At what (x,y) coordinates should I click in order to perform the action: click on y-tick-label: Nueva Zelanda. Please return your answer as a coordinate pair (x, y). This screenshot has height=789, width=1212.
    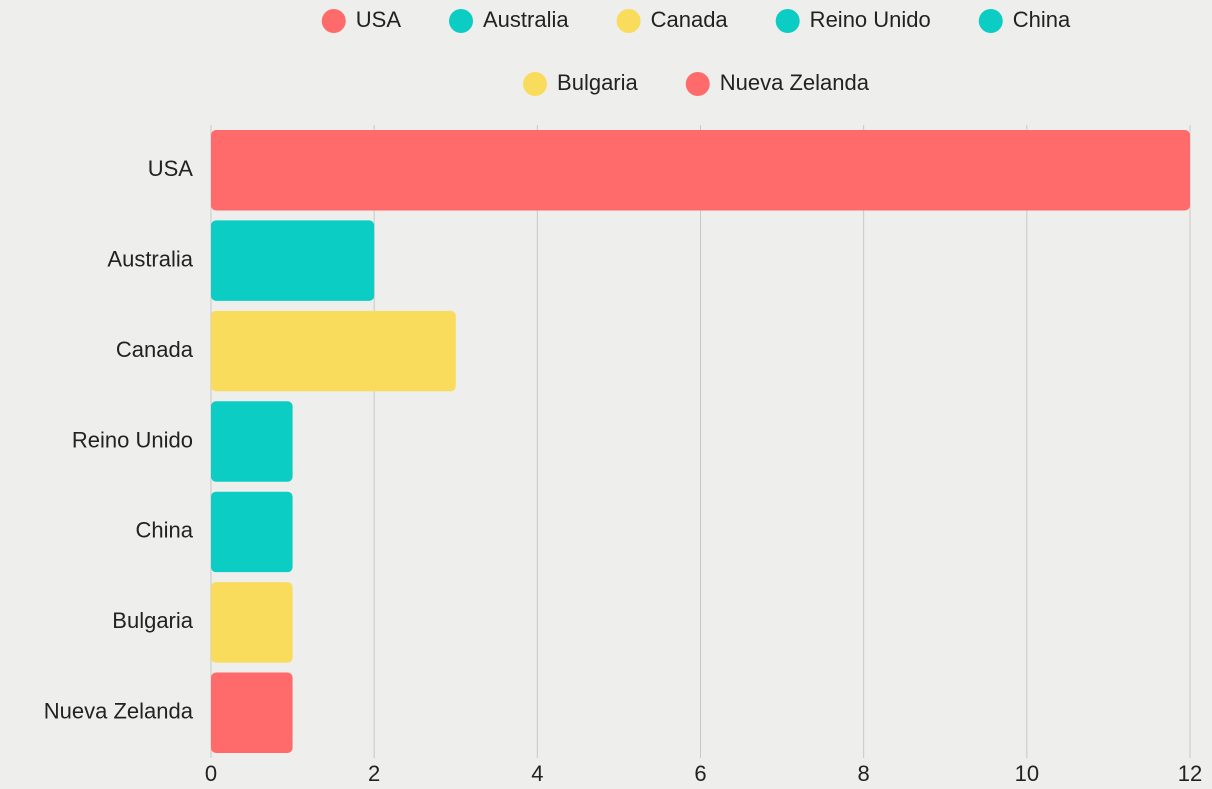
    Looking at the image, I should click on (119, 711).